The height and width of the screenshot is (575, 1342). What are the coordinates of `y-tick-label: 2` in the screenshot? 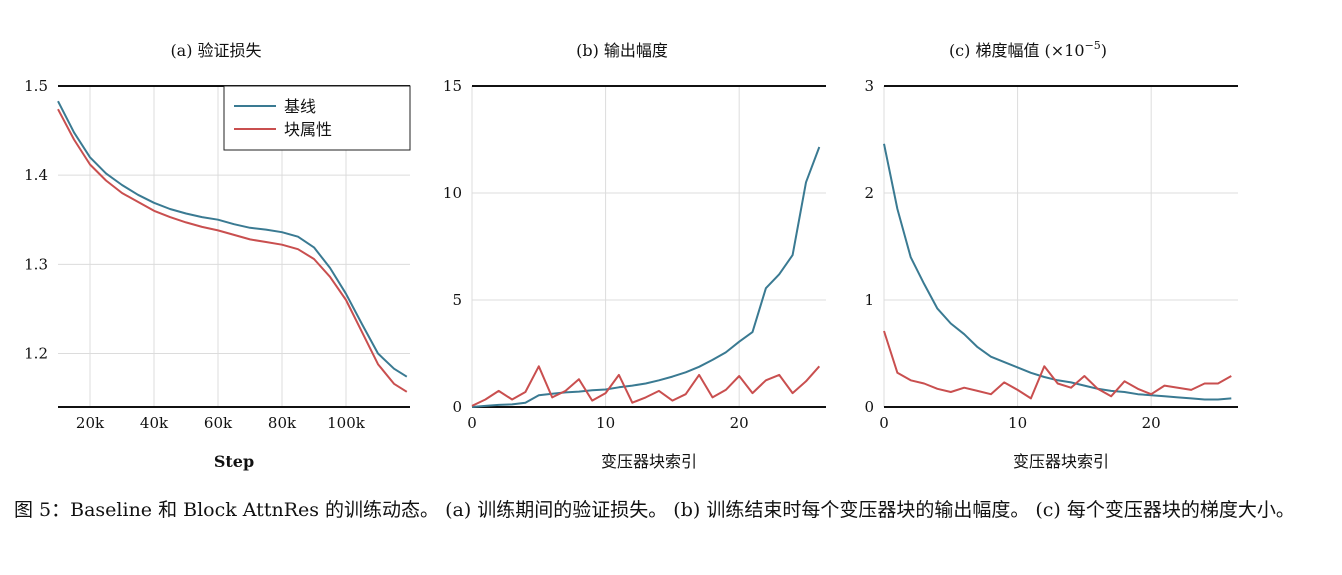 It's located at (869, 193).